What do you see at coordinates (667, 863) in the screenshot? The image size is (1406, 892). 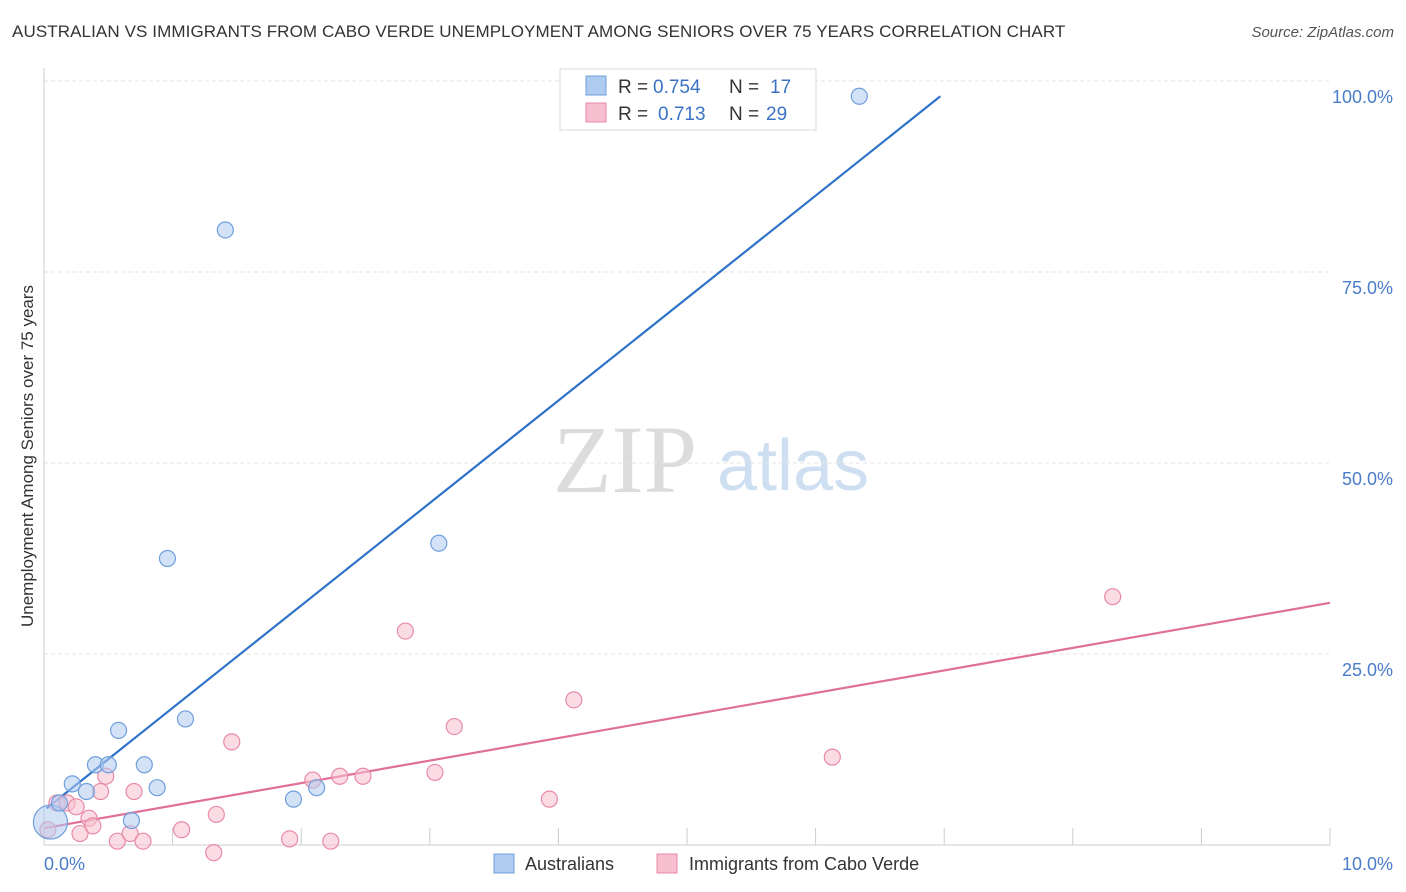 I see `bottom-legend-swatch-cabo-verde` at bounding box center [667, 863].